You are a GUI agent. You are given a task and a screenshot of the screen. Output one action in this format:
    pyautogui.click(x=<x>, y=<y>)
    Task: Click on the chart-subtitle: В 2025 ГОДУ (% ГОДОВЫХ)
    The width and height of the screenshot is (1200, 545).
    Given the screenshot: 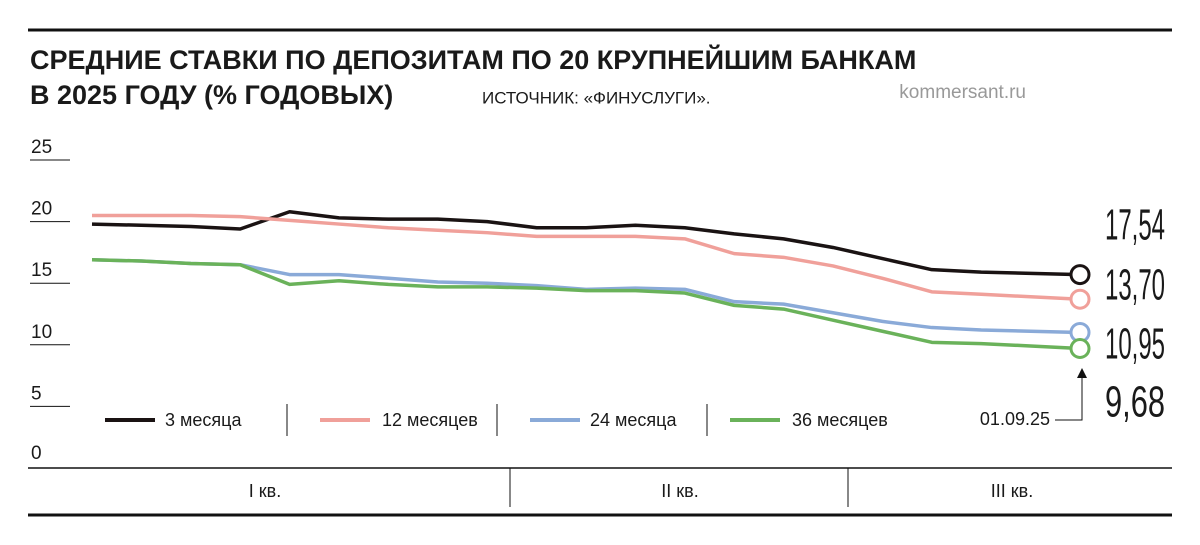 What is the action you would take?
    pyautogui.click(x=211, y=95)
    